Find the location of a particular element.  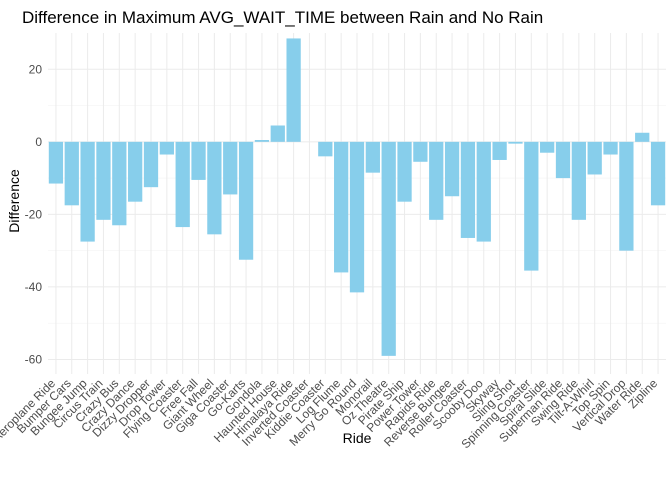

y-axis-ticks: -60 -40 -20 0 20 is located at coordinates (34, 214).